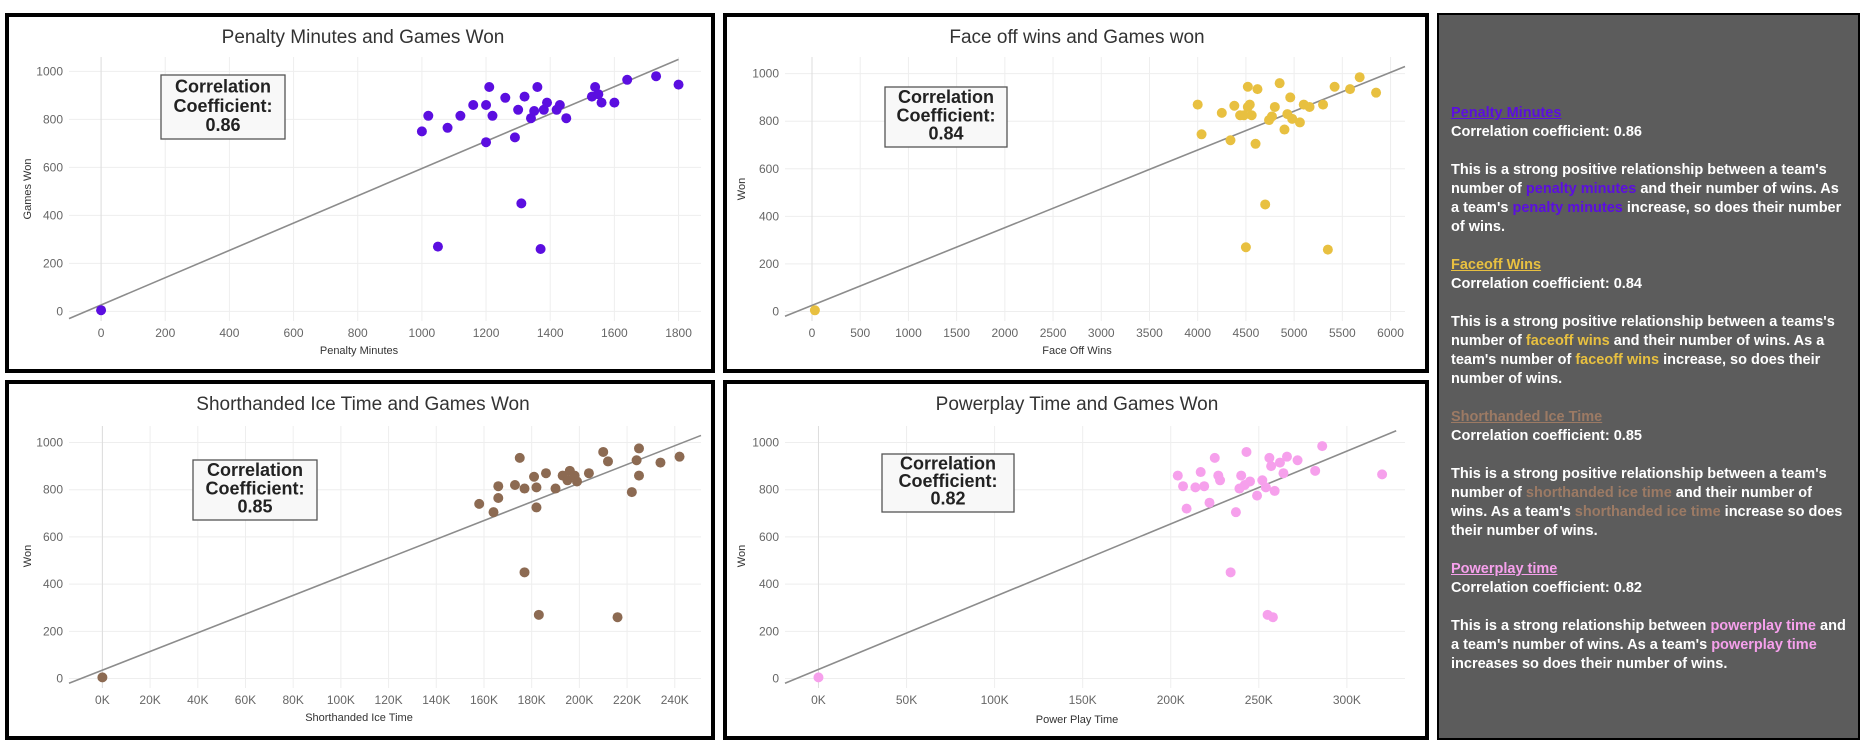 This screenshot has height=746, width=1861. What do you see at coordinates (614, 333) in the screenshot?
I see `x-tick-label: 1600` at bounding box center [614, 333].